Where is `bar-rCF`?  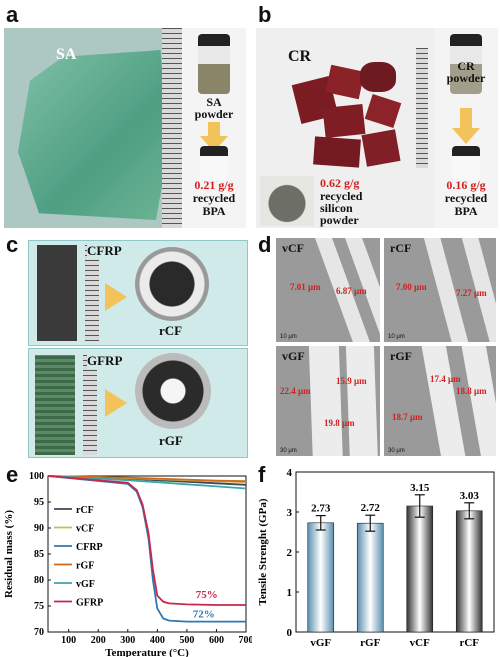
bar-rCF is located at coordinates (469, 571).